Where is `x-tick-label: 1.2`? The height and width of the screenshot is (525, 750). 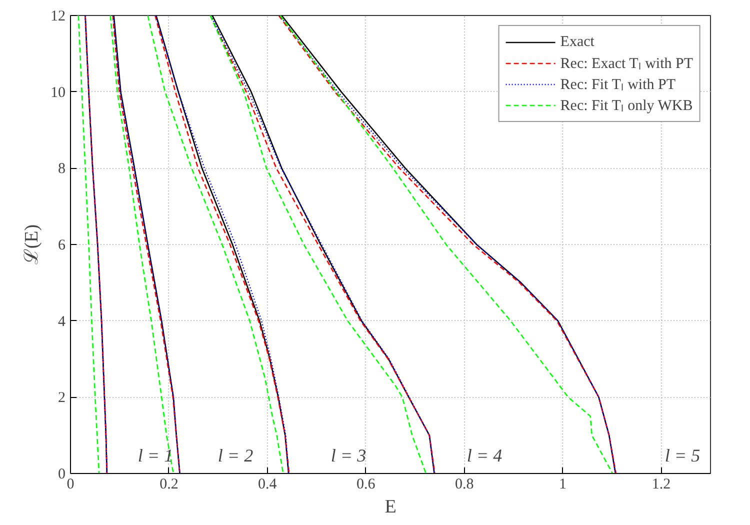 x-tick-label: 1.2 is located at coordinates (661, 484).